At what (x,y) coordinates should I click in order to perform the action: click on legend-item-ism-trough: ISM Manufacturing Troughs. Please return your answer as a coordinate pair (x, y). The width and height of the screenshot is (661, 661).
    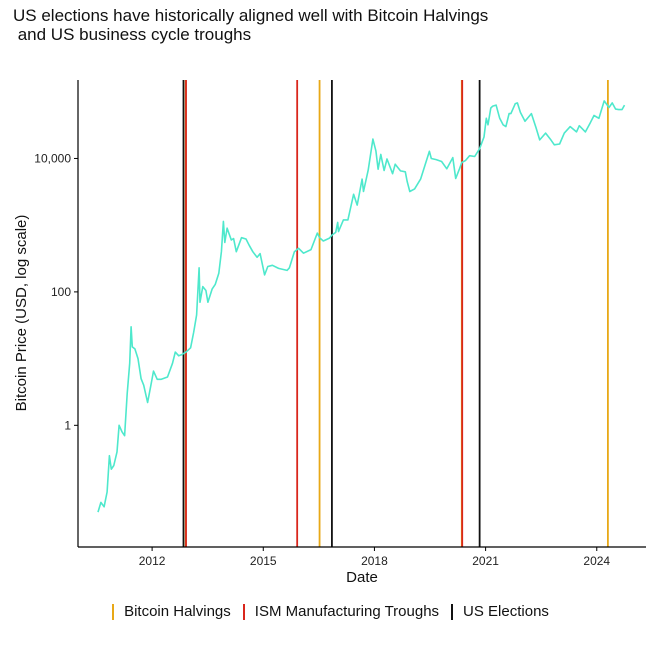
    Looking at the image, I should click on (341, 611).